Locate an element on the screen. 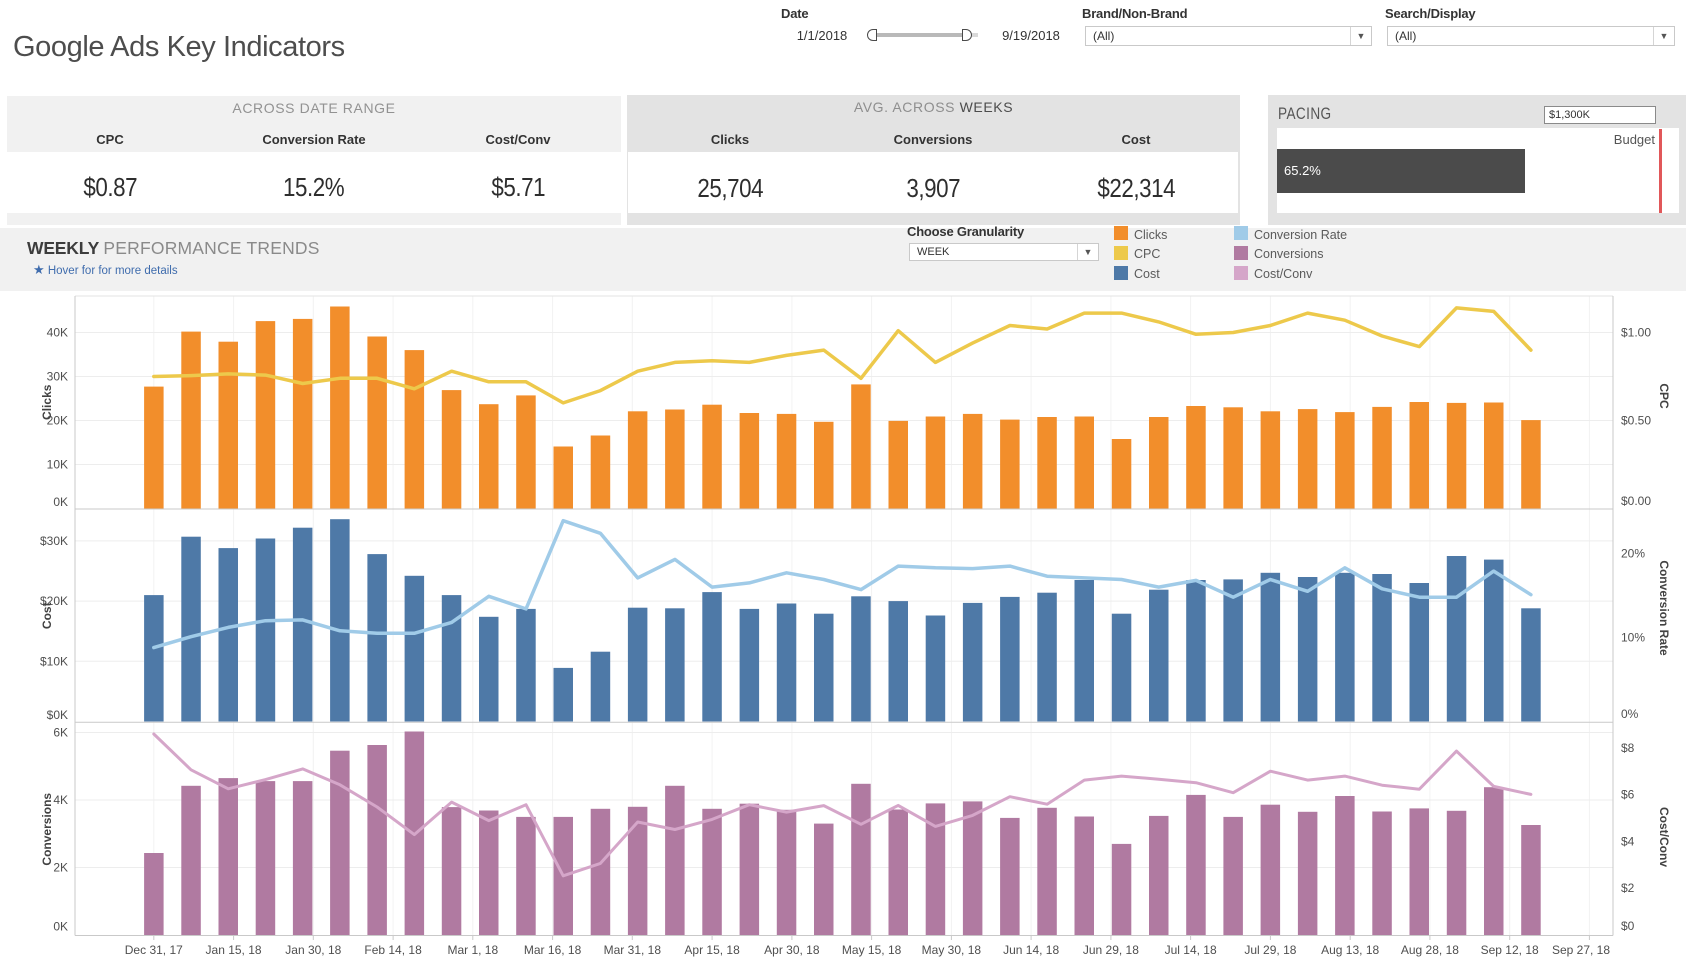 The height and width of the screenshot is (973, 1686). svg-text: $6 is located at coordinates (1628, 795).